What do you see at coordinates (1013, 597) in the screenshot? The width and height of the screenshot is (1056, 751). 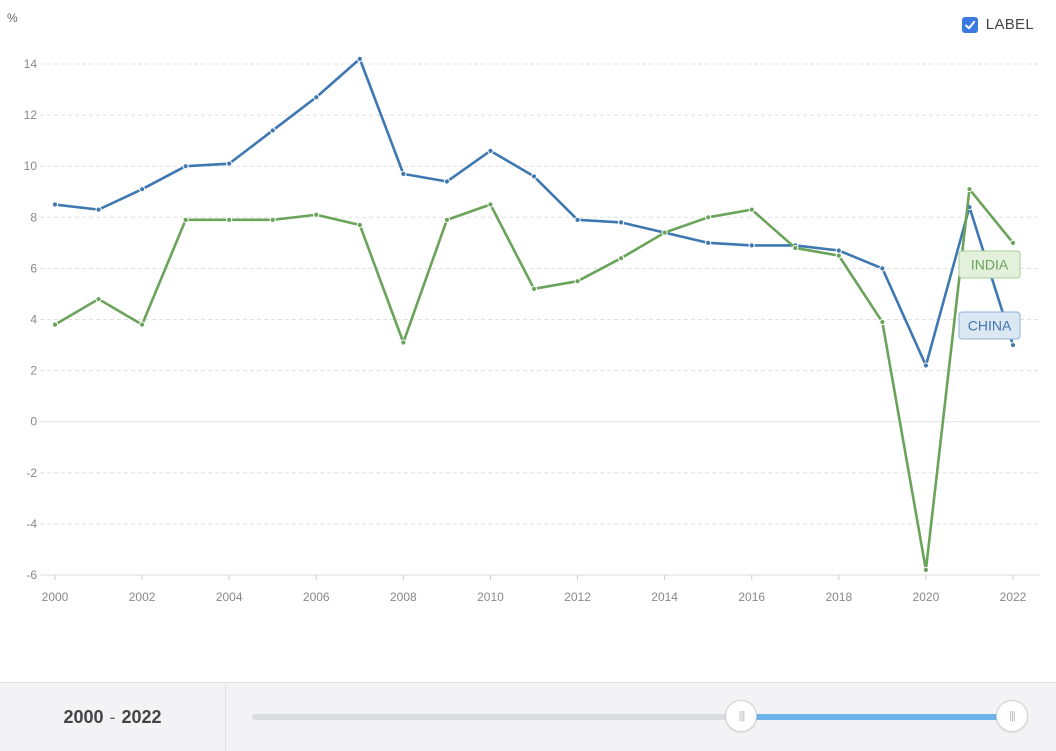 I see `x-tick-label: 2022` at bounding box center [1013, 597].